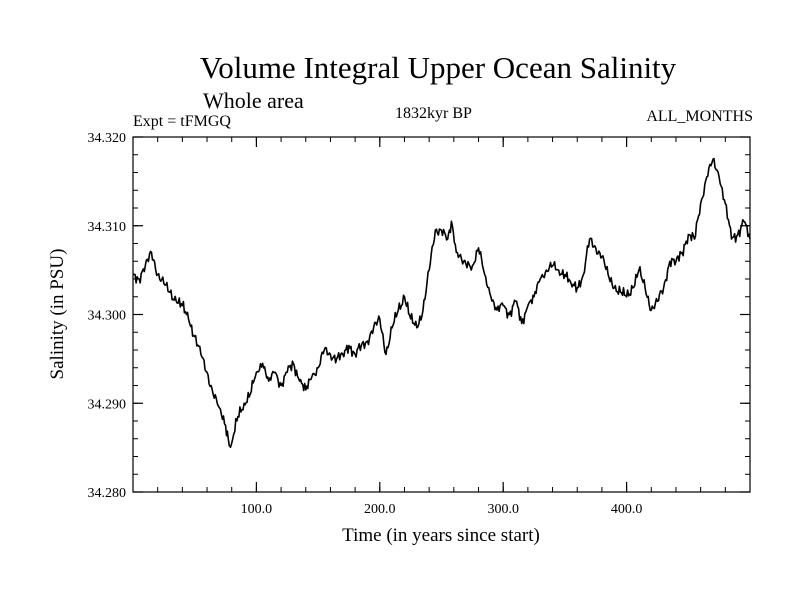 This screenshot has width=800, height=600. I want to click on y-tick-label: 34.290, so click(107, 404).